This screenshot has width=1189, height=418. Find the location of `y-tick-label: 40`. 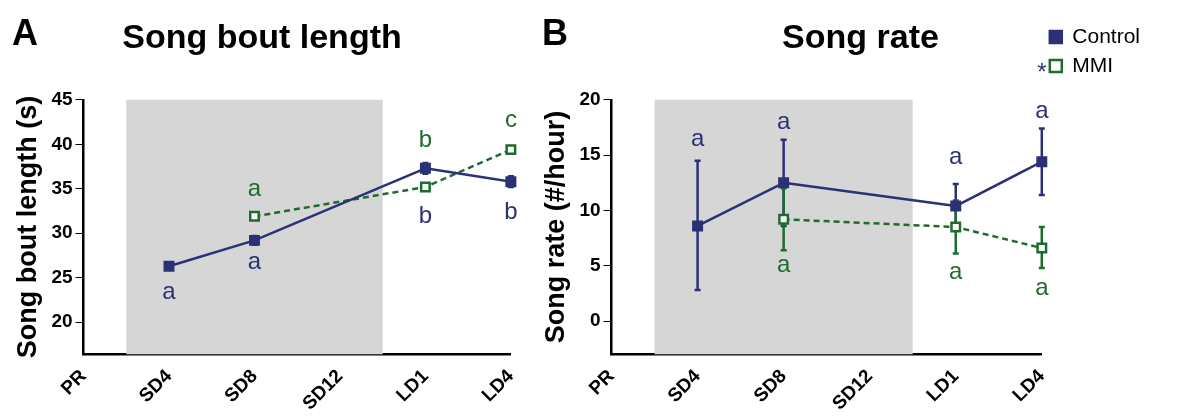

y-tick-label: 40 is located at coordinates (62, 143).